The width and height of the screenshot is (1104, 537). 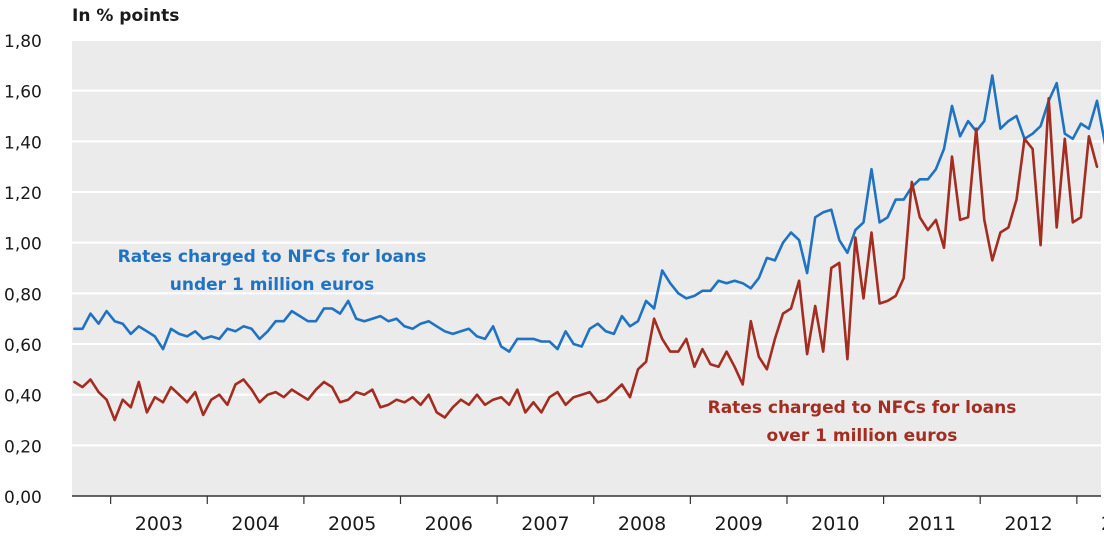 I want to click on series-annotation-over-1m: Rates charged to NFCs for loans, so click(x=862, y=408).